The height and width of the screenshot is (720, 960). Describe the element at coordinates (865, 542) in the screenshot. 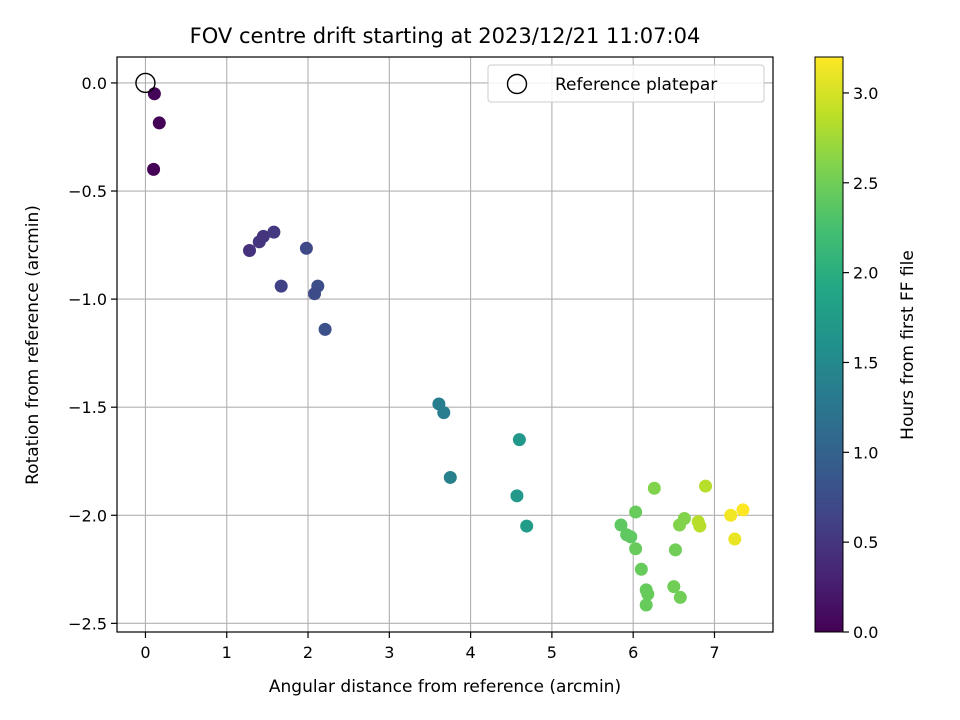

I see `colorbar-tick-label: 0.5` at that location.